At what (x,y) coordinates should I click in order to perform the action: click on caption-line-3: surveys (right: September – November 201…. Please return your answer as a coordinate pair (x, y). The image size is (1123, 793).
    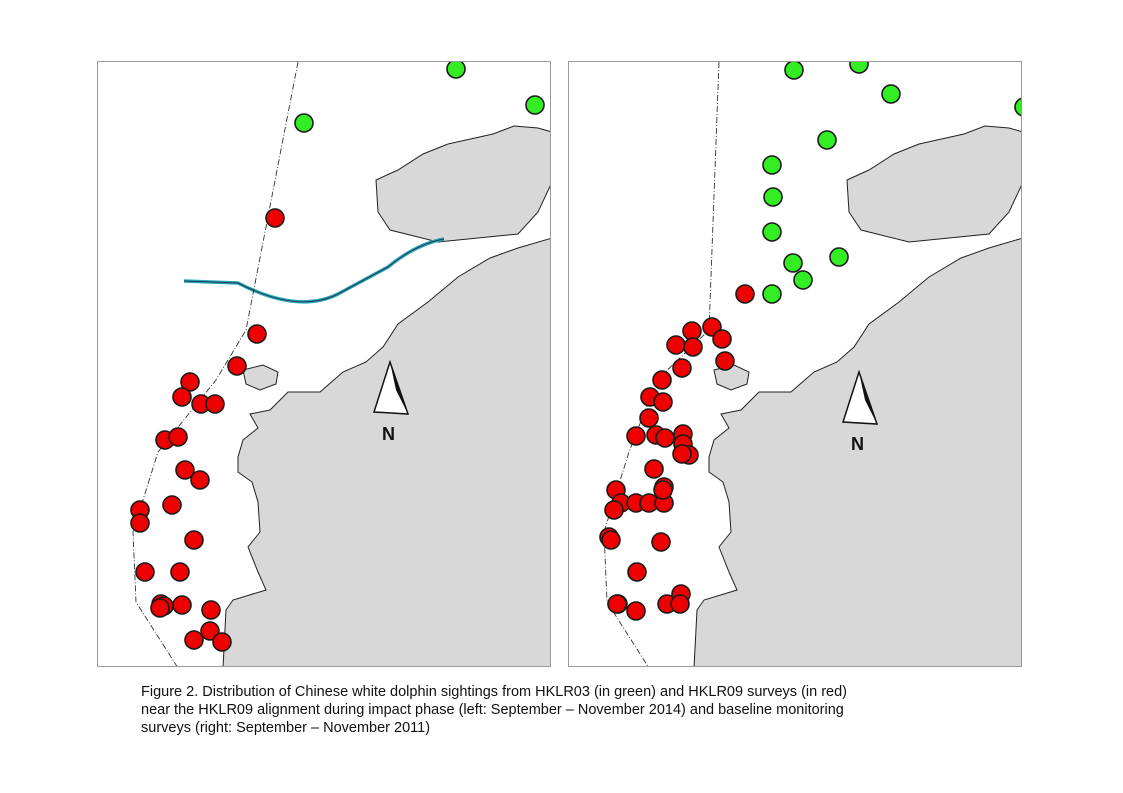
    Looking at the image, I should click on (286, 728).